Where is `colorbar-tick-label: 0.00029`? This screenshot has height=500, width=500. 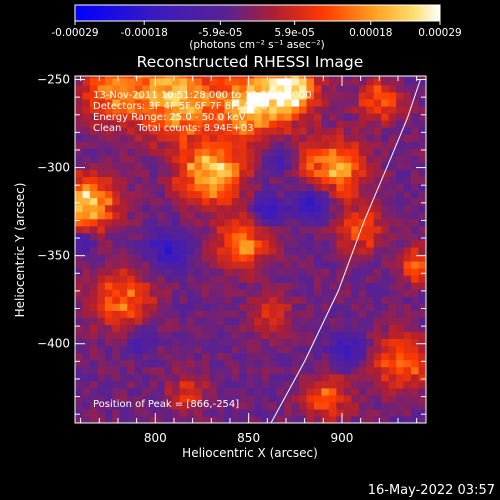 colorbar-tick-label: 0.00029 is located at coordinates (439, 33).